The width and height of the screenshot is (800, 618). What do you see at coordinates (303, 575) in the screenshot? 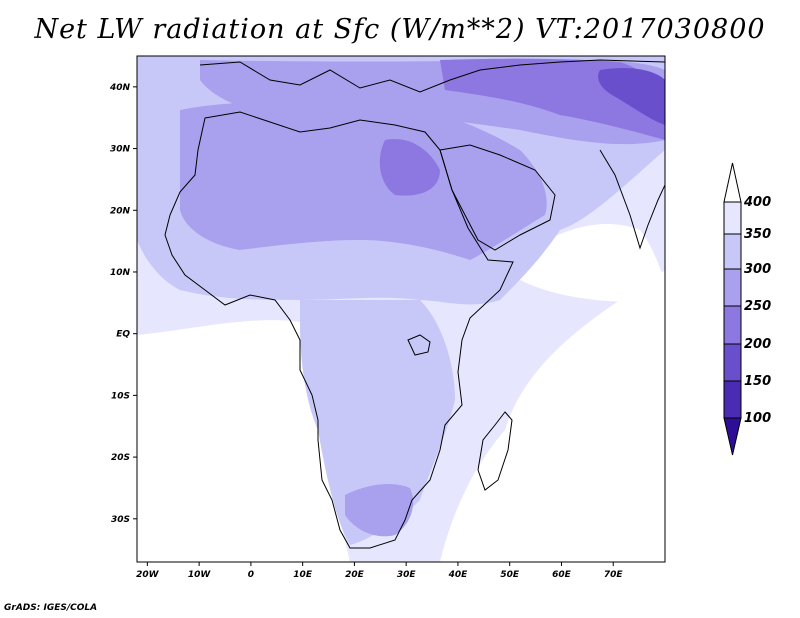
I see `x-tick-label: 10E` at bounding box center [303, 575].